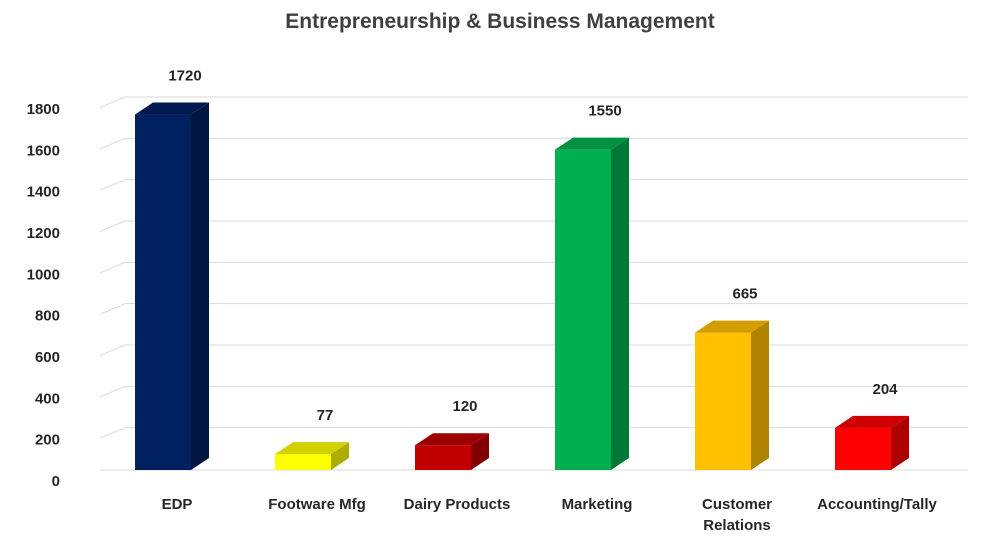 The height and width of the screenshot is (544, 1000). I want to click on y-tick-label-5: 1000, so click(43, 274).